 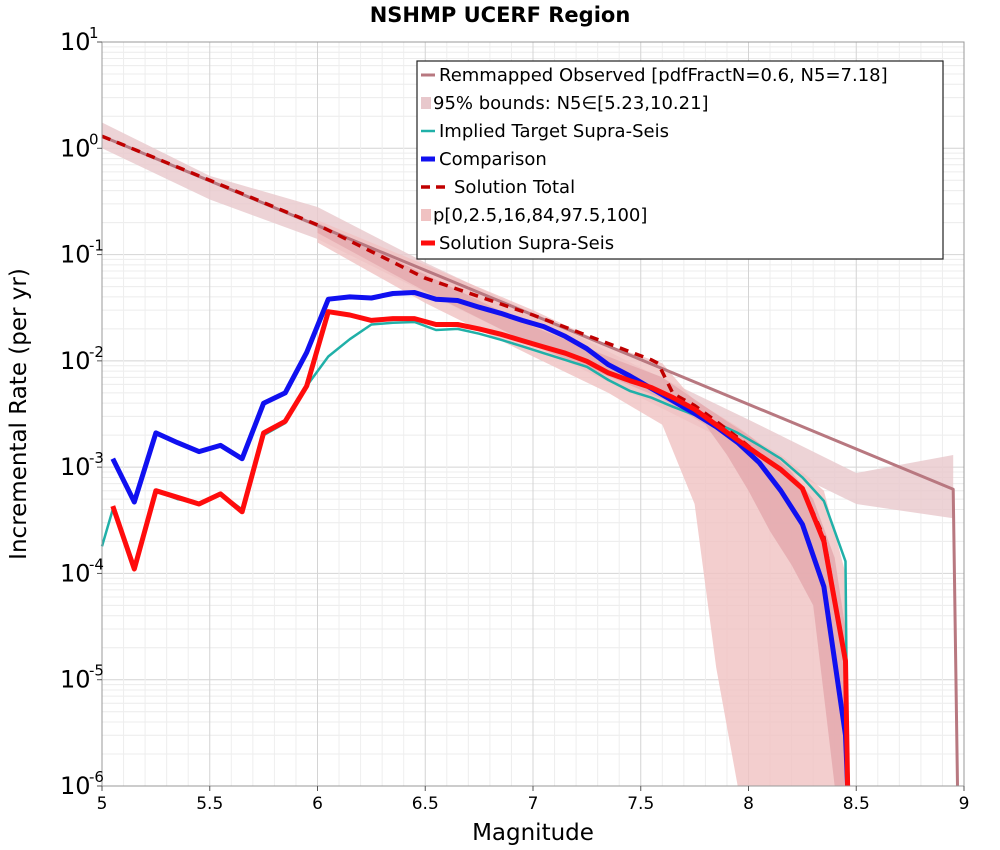 What do you see at coordinates (554, 131) in the screenshot?
I see `legend-label-2: Implied Target Supra-Seis` at bounding box center [554, 131].